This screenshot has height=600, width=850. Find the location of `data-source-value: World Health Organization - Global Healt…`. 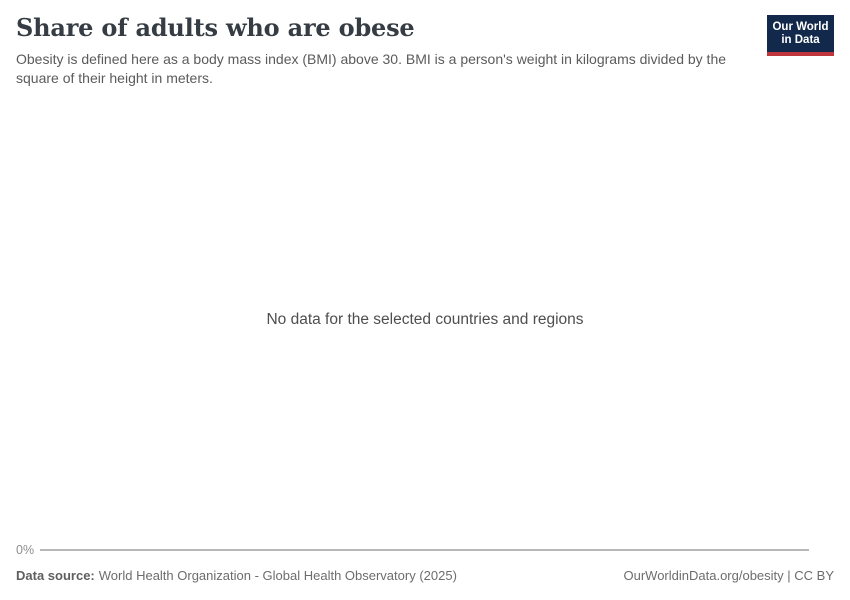

data-source-value: World Health Organization - Global Healt… is located at coordinates (277, 575).